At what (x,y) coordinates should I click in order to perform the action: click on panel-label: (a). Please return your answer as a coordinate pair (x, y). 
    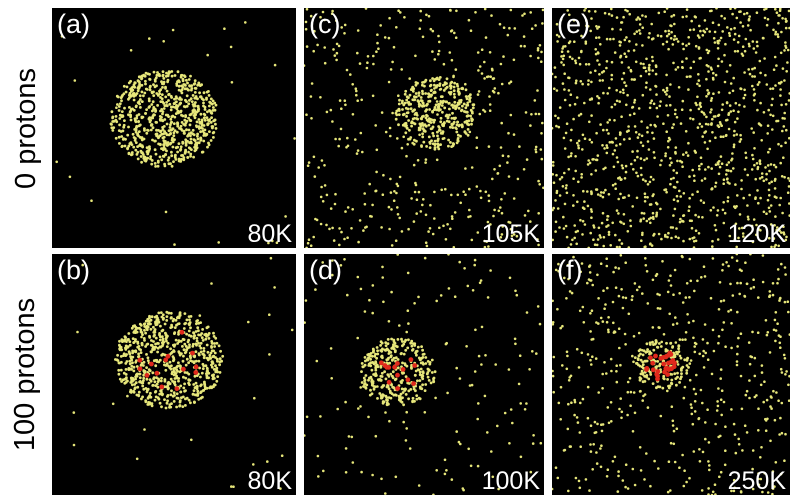
    Looking at the image, I should click on (73, 24).